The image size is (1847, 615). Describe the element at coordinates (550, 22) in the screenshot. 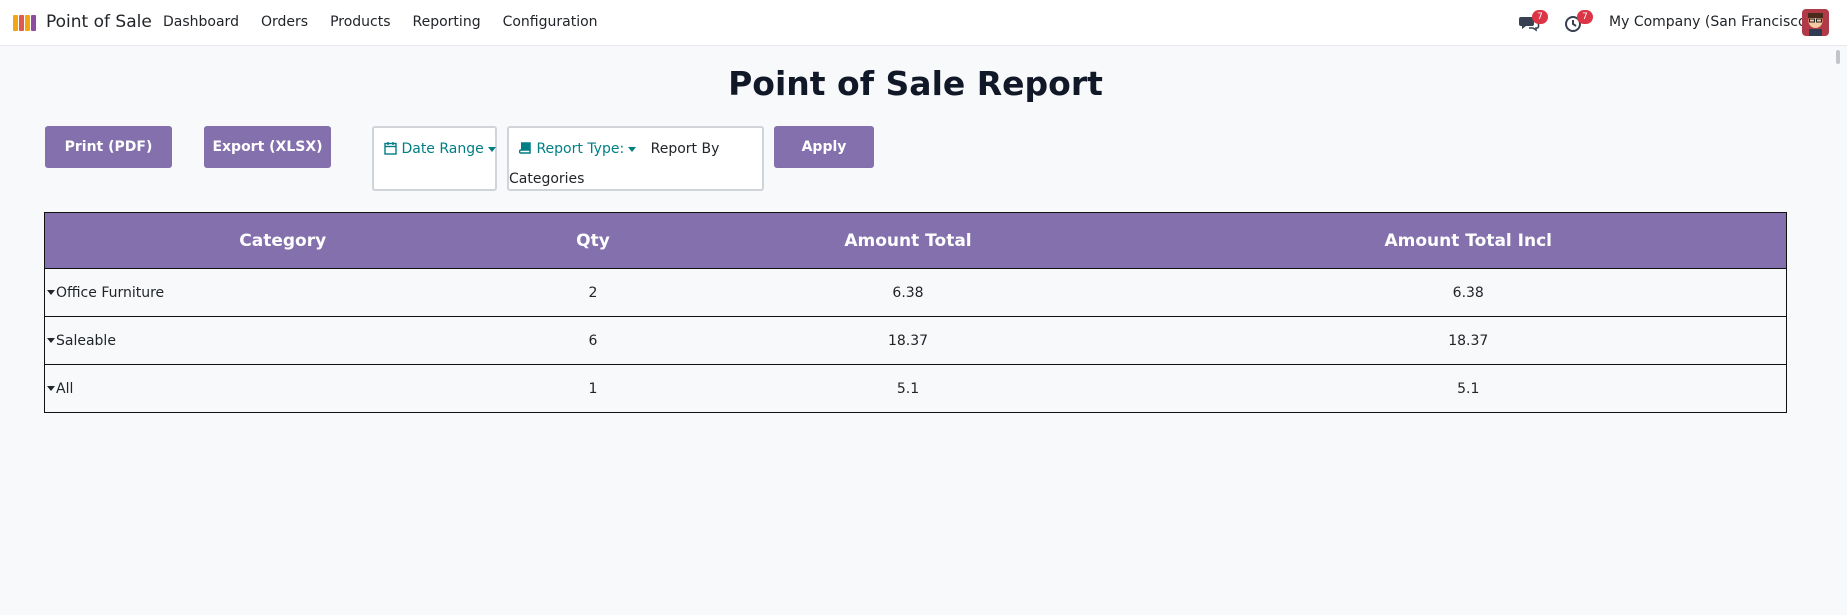

I see `menu-item-configuration: Configuration` at that location.